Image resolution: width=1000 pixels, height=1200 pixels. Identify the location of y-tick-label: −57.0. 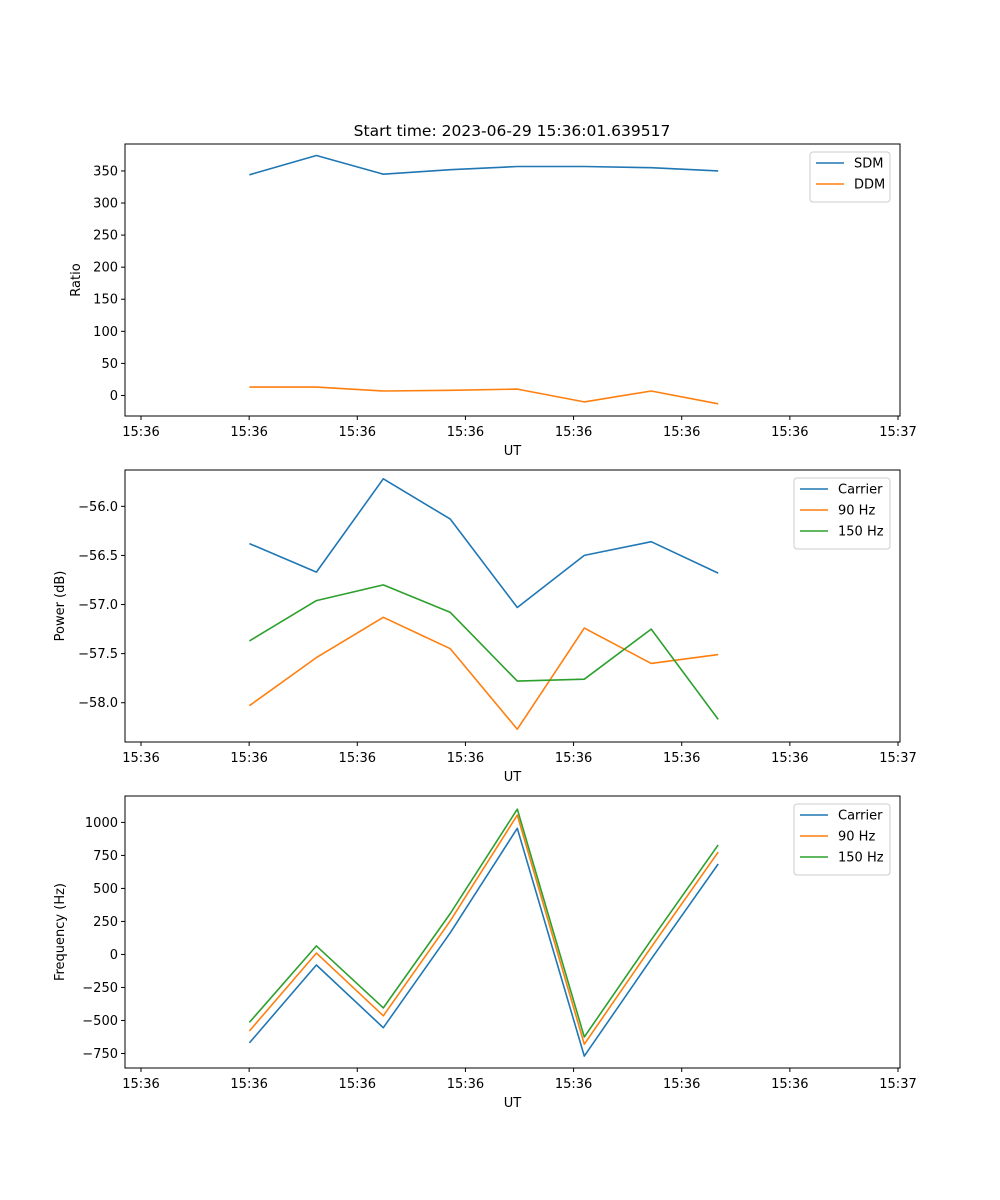
(98, 605).